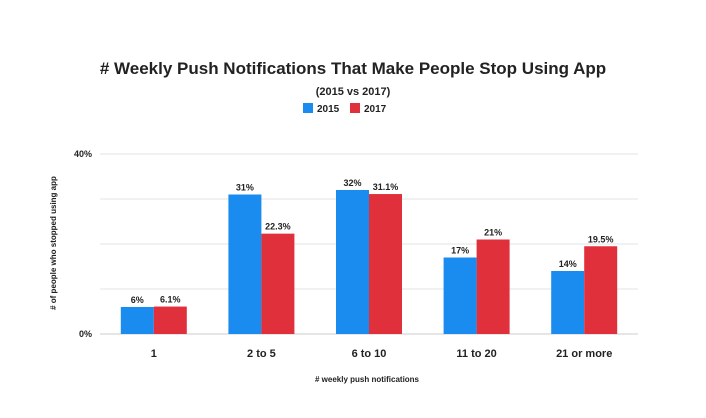 The height and width of the screenshot is (418, 706). I want to click on chart-subtitle: (2015 vs 2017), so click(353, 92).